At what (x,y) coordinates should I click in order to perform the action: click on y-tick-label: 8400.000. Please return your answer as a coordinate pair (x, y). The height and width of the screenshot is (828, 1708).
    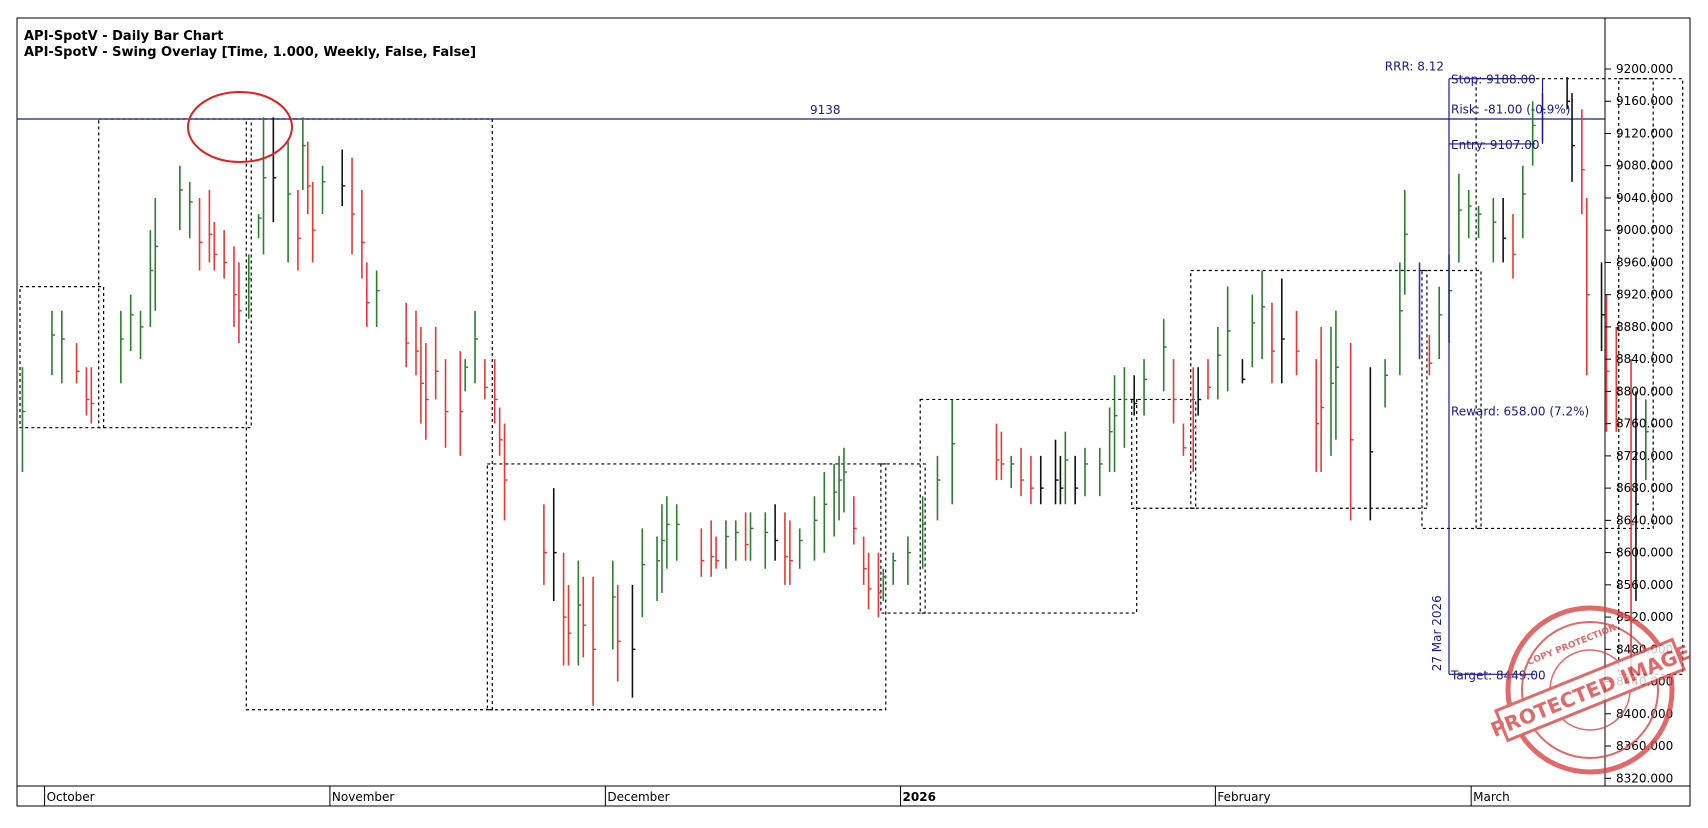
    Looking at the image, I should click on (1644, 714).